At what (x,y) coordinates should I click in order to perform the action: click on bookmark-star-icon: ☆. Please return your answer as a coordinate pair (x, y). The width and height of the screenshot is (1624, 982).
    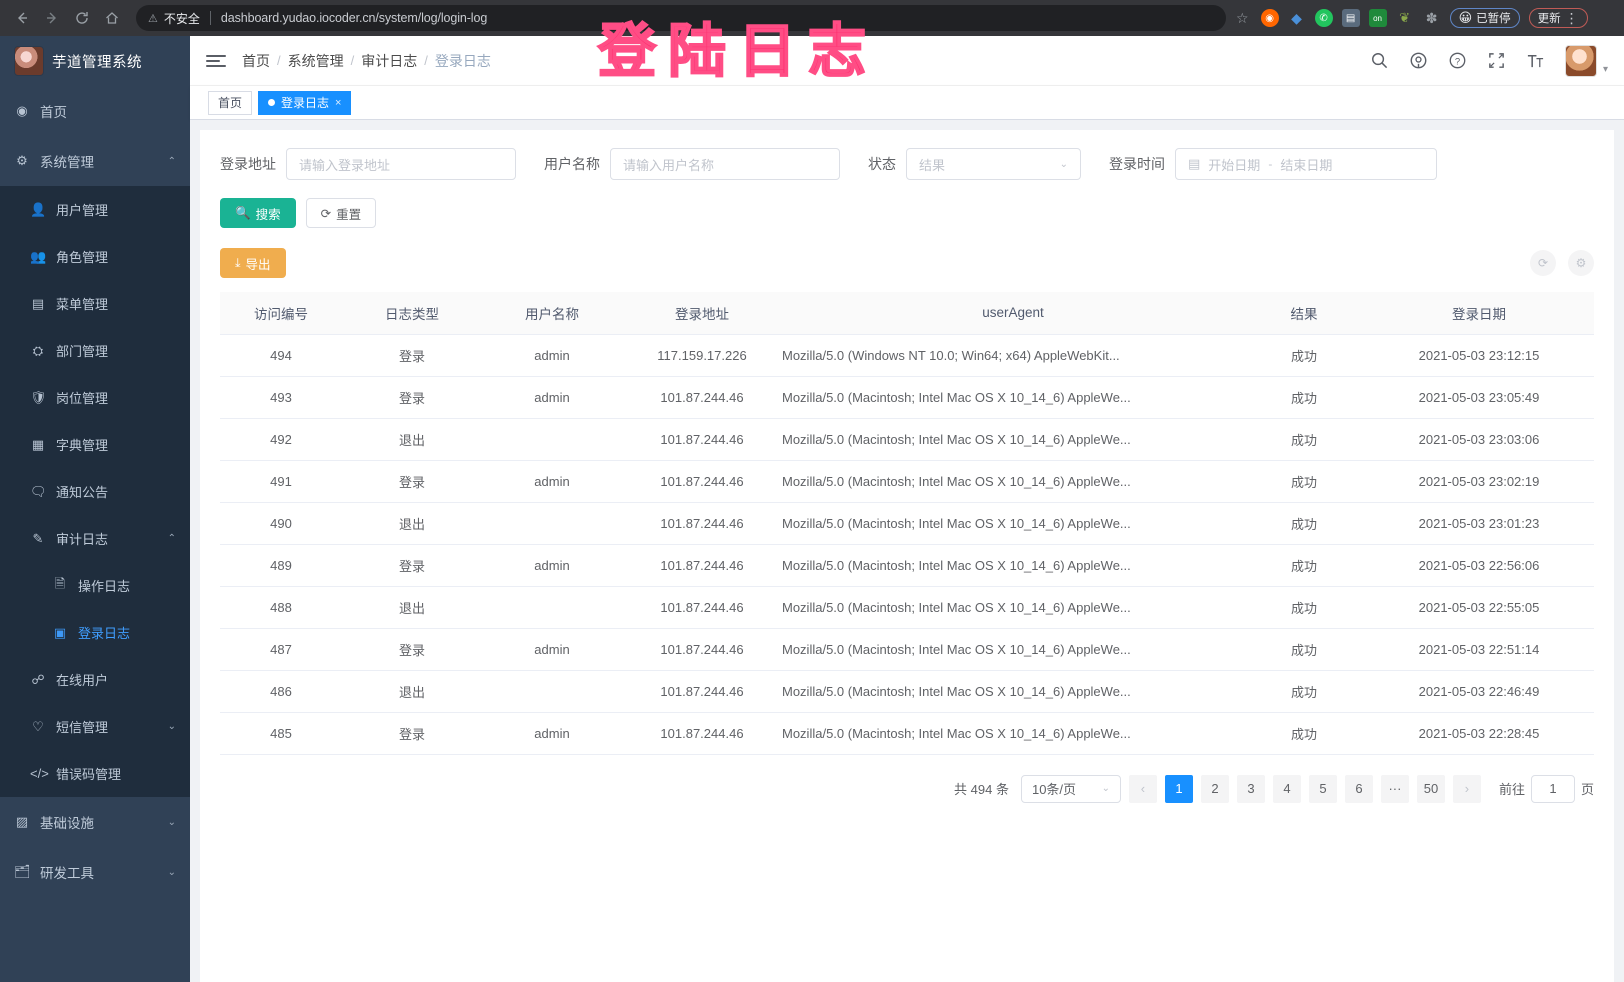
    Looking at the image, I should click on (1242, 17).